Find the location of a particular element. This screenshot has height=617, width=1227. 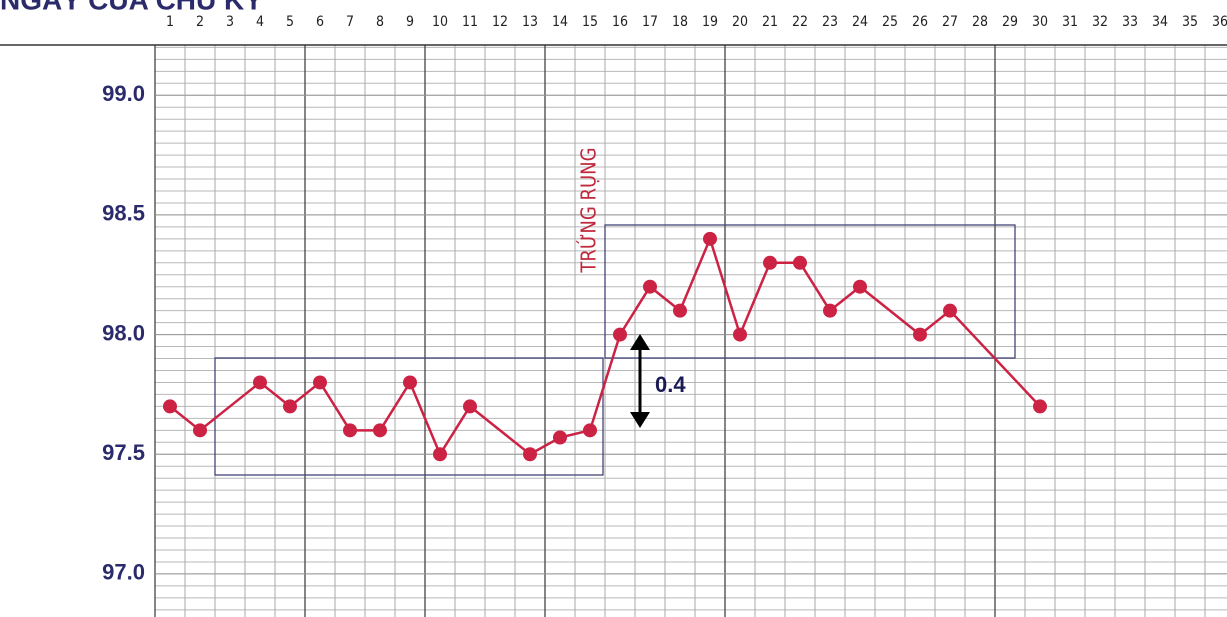

y-tick-label: 98.0 is located at coordinates (123, 332).